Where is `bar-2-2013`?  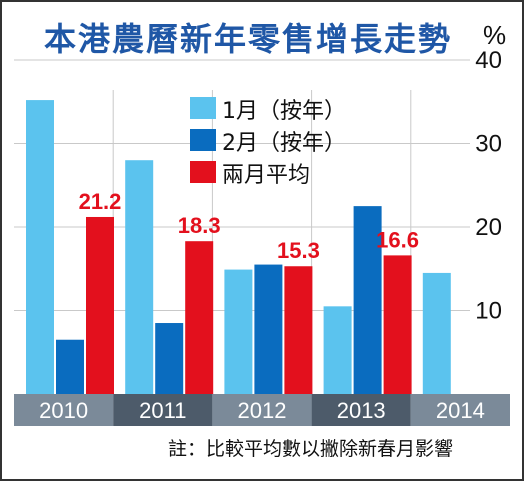
bar-2-2013 is located at coordinates (397, 324).